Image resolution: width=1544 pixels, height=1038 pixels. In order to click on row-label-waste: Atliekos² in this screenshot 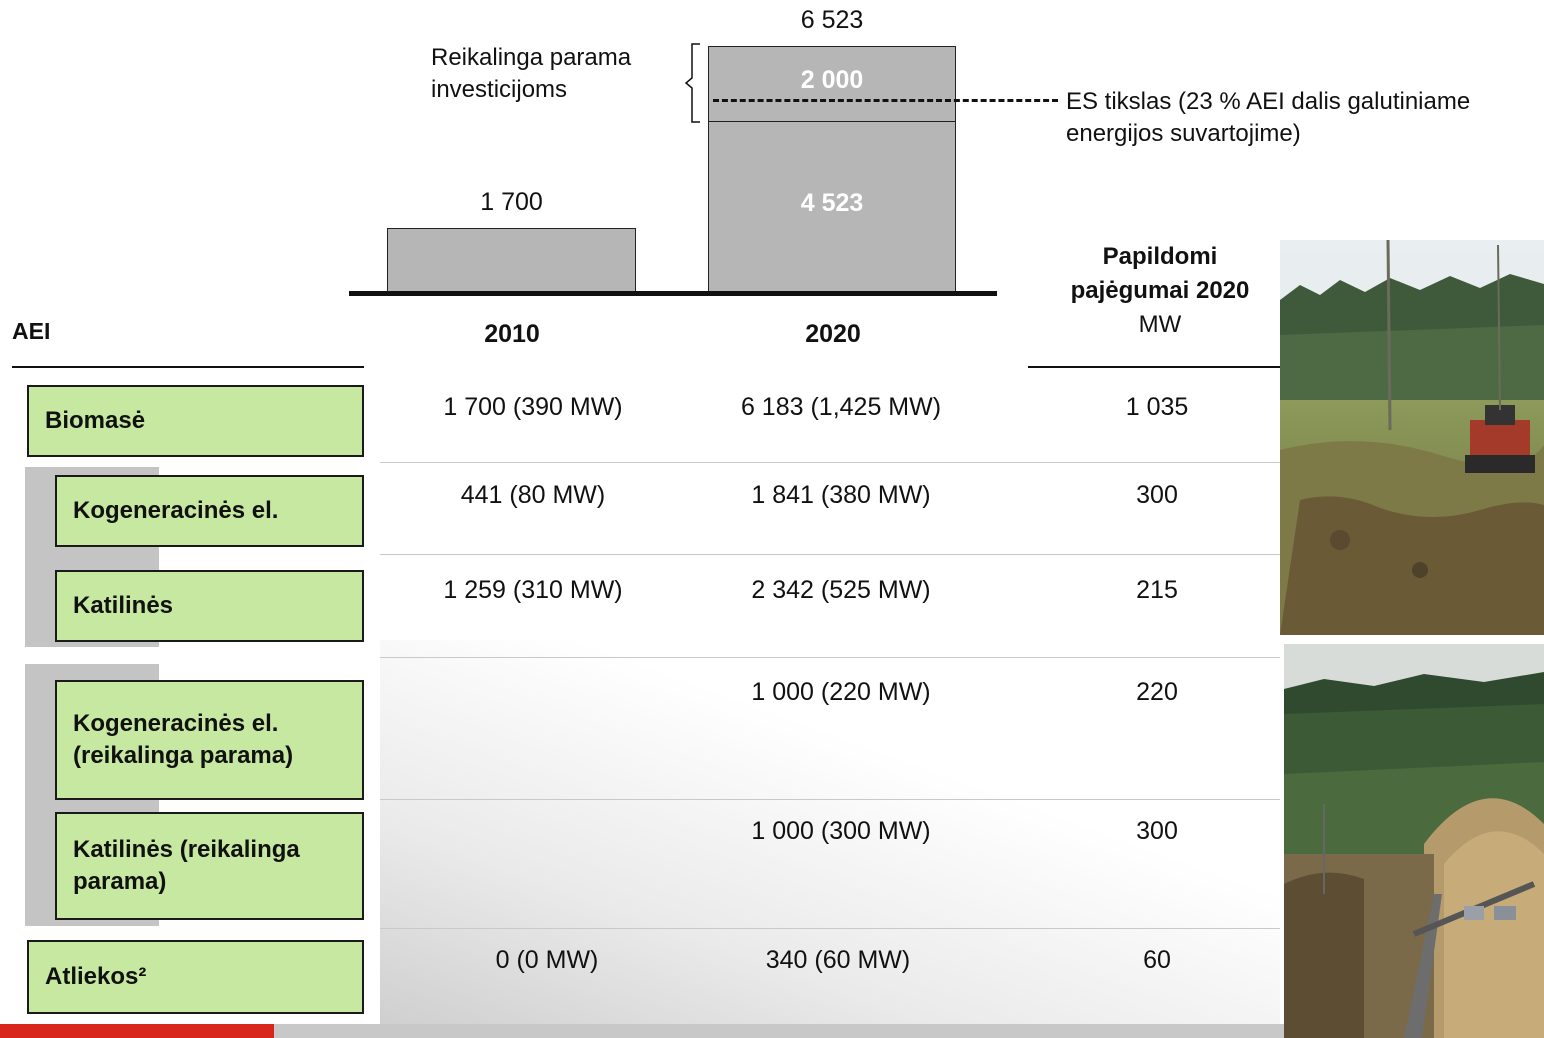, I will do `click(195, 977)`.